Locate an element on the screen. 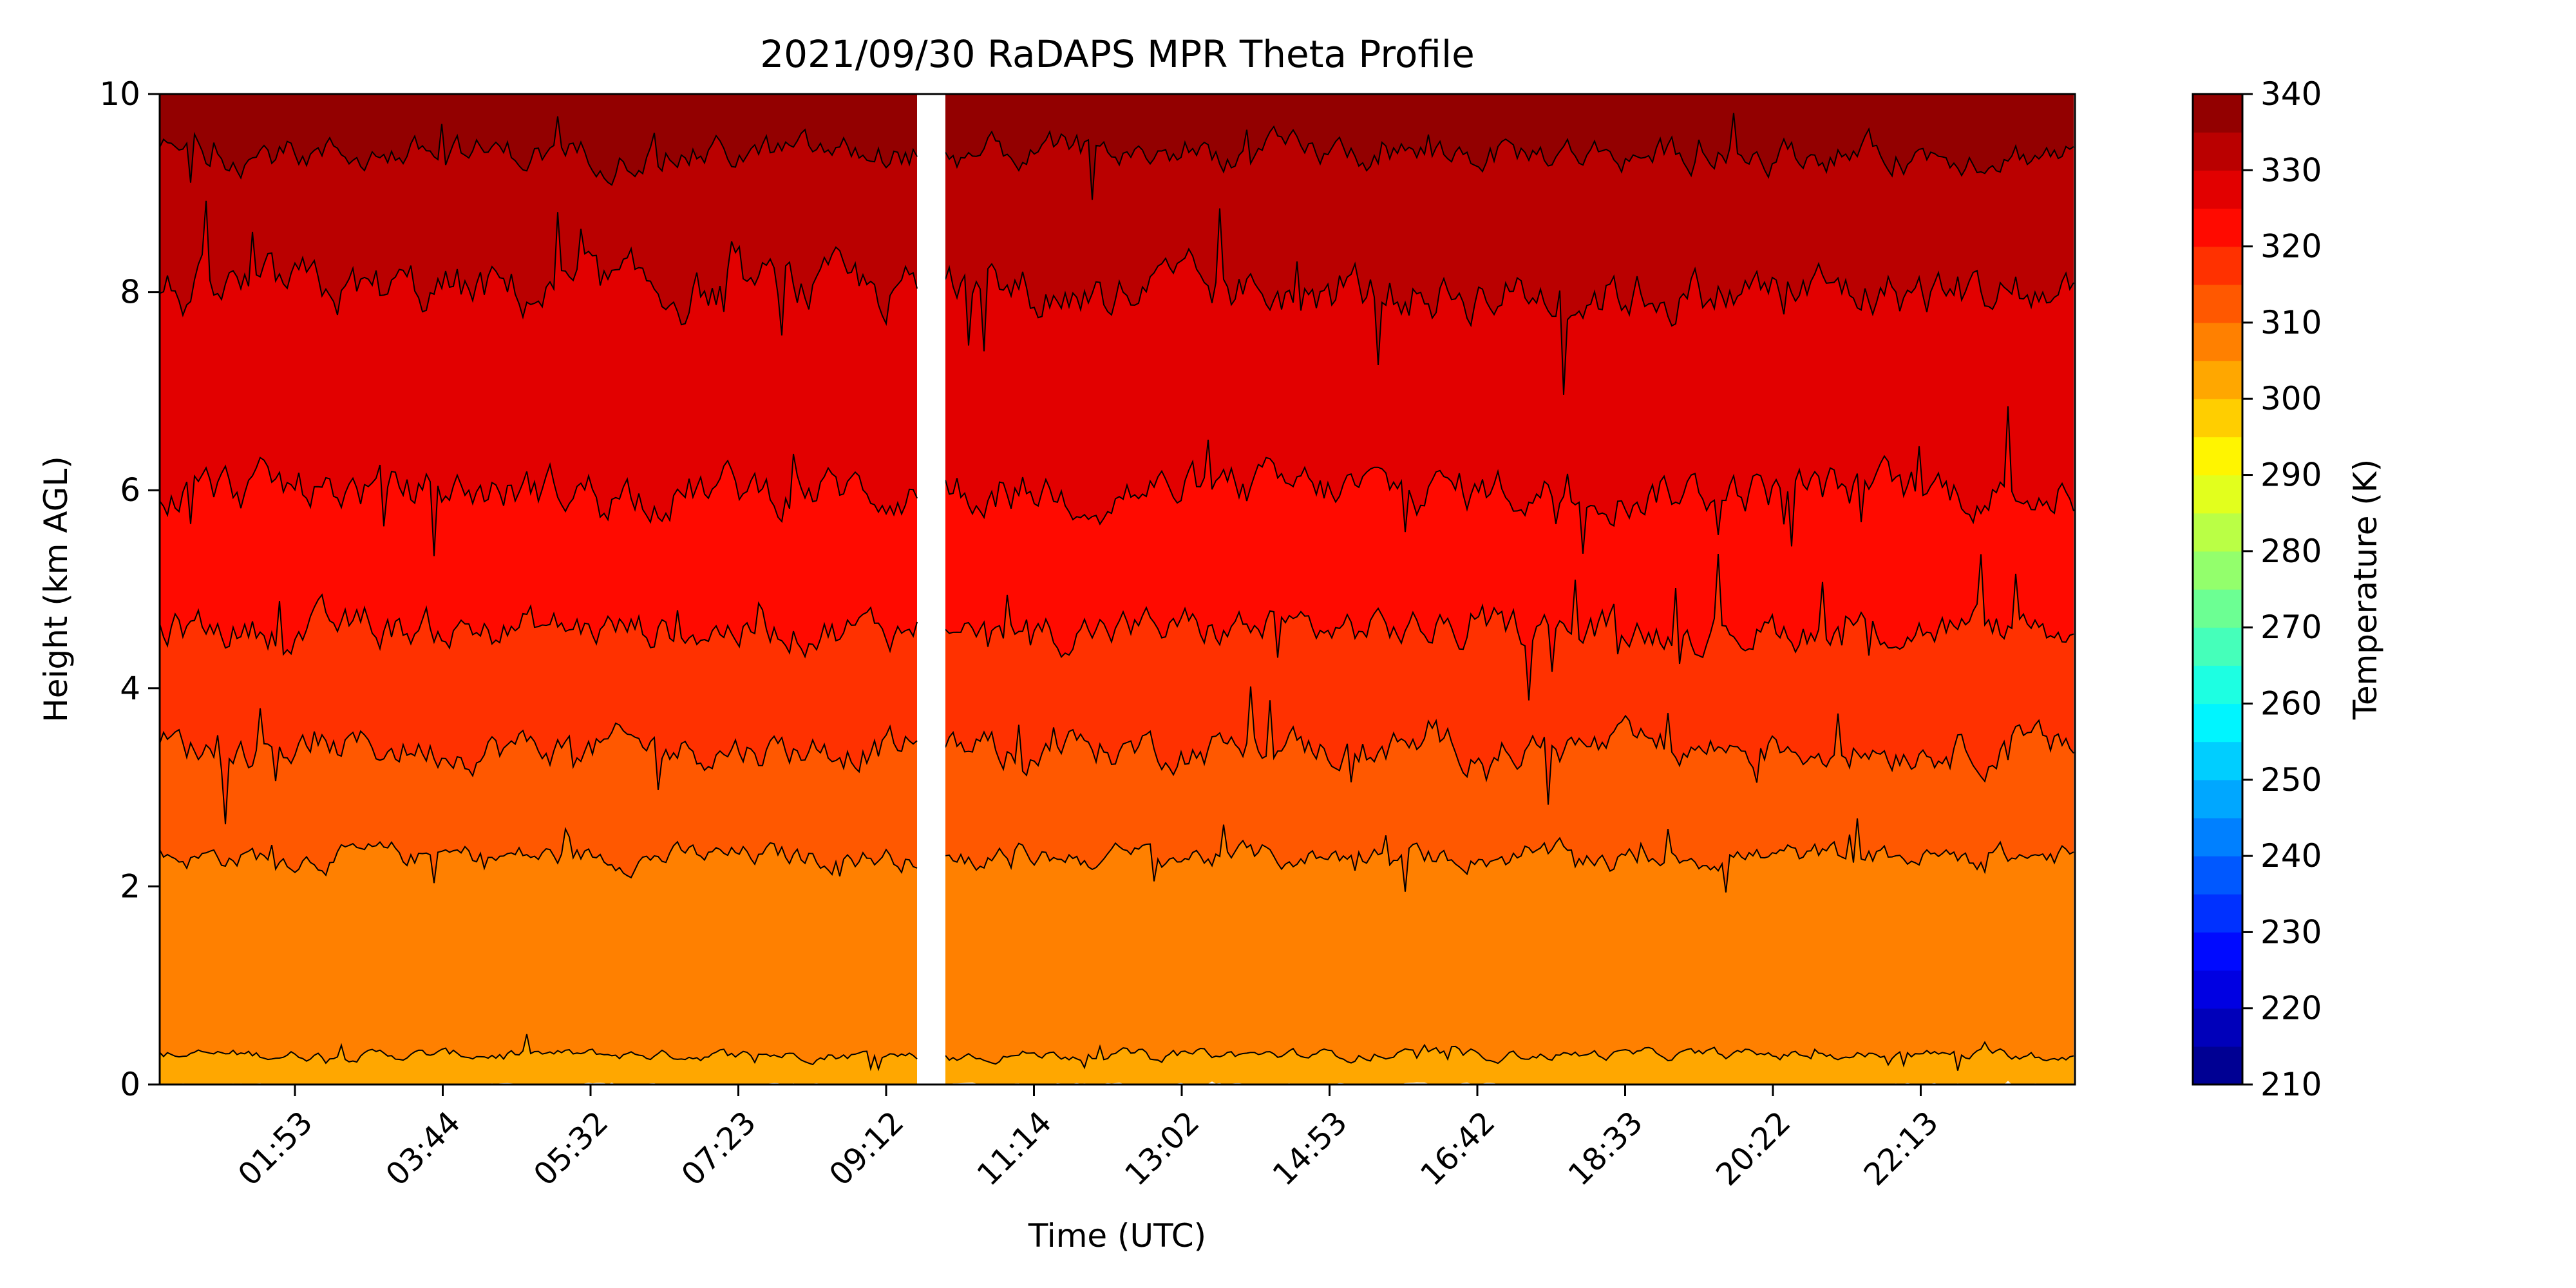 This screenshot has width=2576, height=1288. y-tick-label: 0 is located at coordinates (130, 1084).